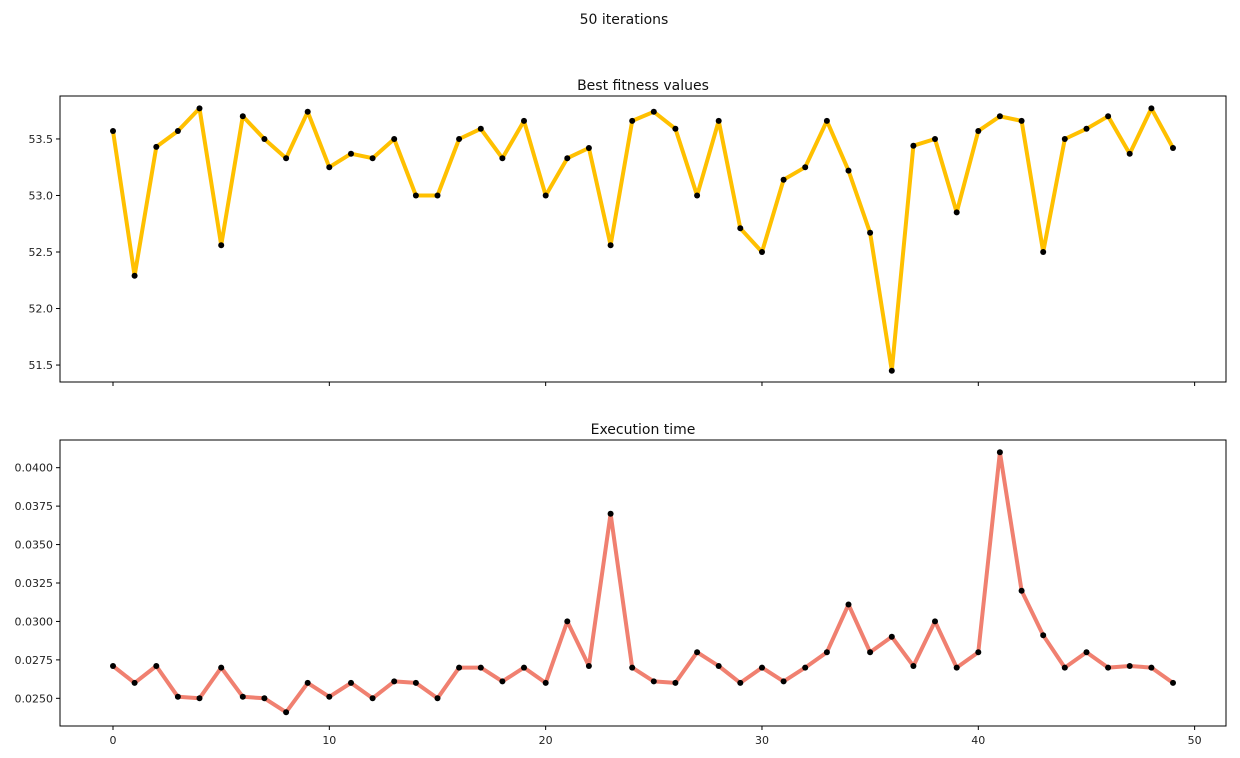  Describe the element at coordinates (34, 621) in the screenshot. I see `y-tick-label: 0.0300` at that location.